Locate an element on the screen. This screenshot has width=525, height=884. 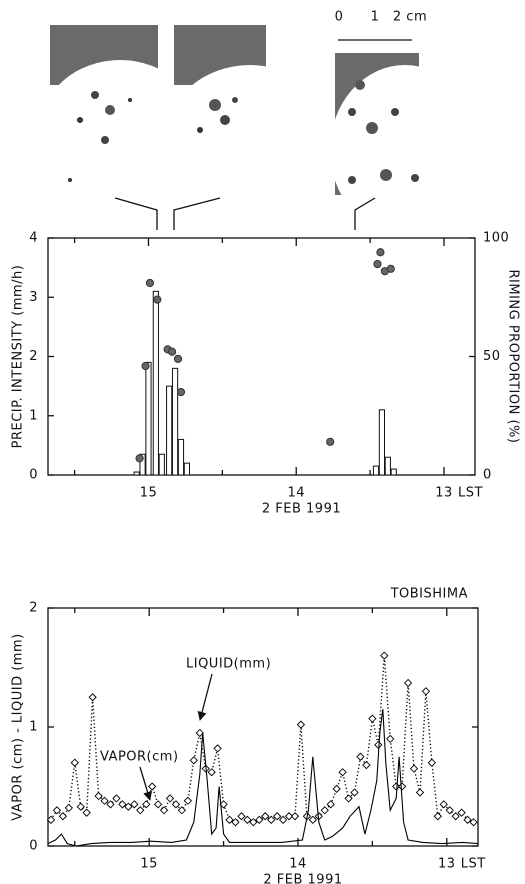
x-axis-label: 2 FEB 1991 is located at coordinates (302, 878).